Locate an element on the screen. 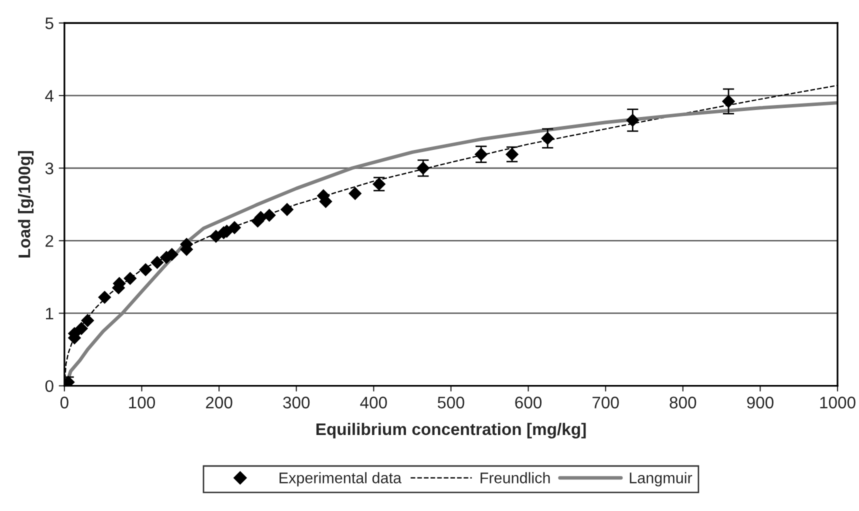  x-tick-label: 100 is located at coordinates (142, 402).